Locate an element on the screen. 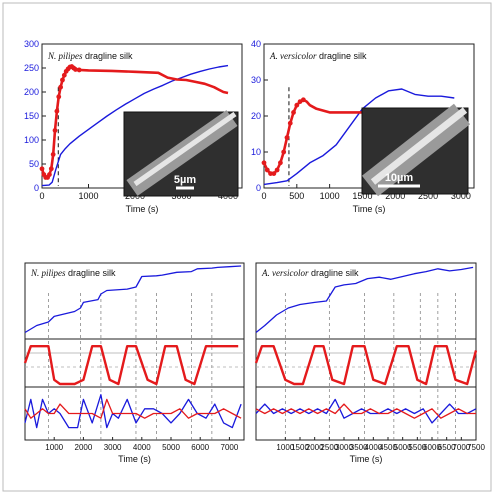 The width and height of the screenshot is (497, 497). x-tick-label: 5500 is located at coordinates (417, 447).